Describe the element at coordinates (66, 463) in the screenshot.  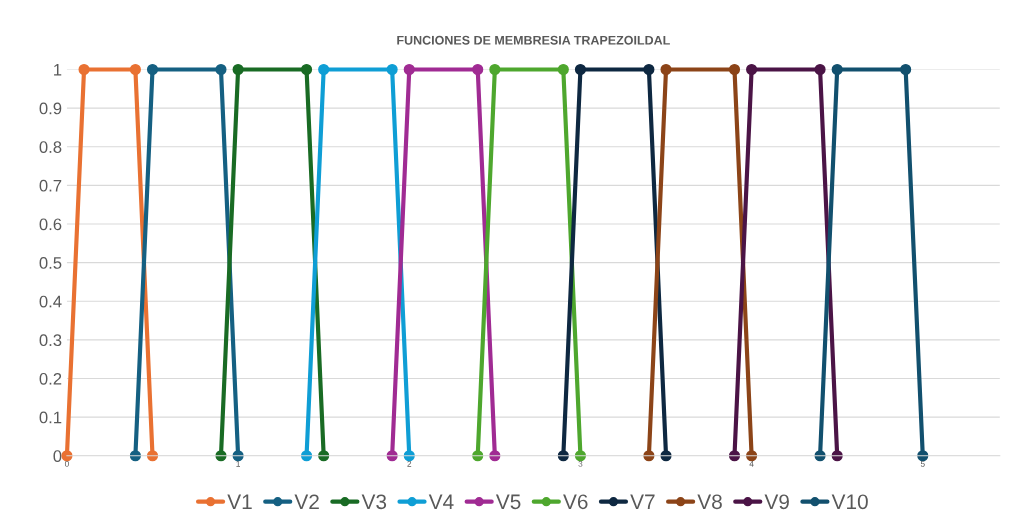
I see `x-tick-label: 0` at that location.